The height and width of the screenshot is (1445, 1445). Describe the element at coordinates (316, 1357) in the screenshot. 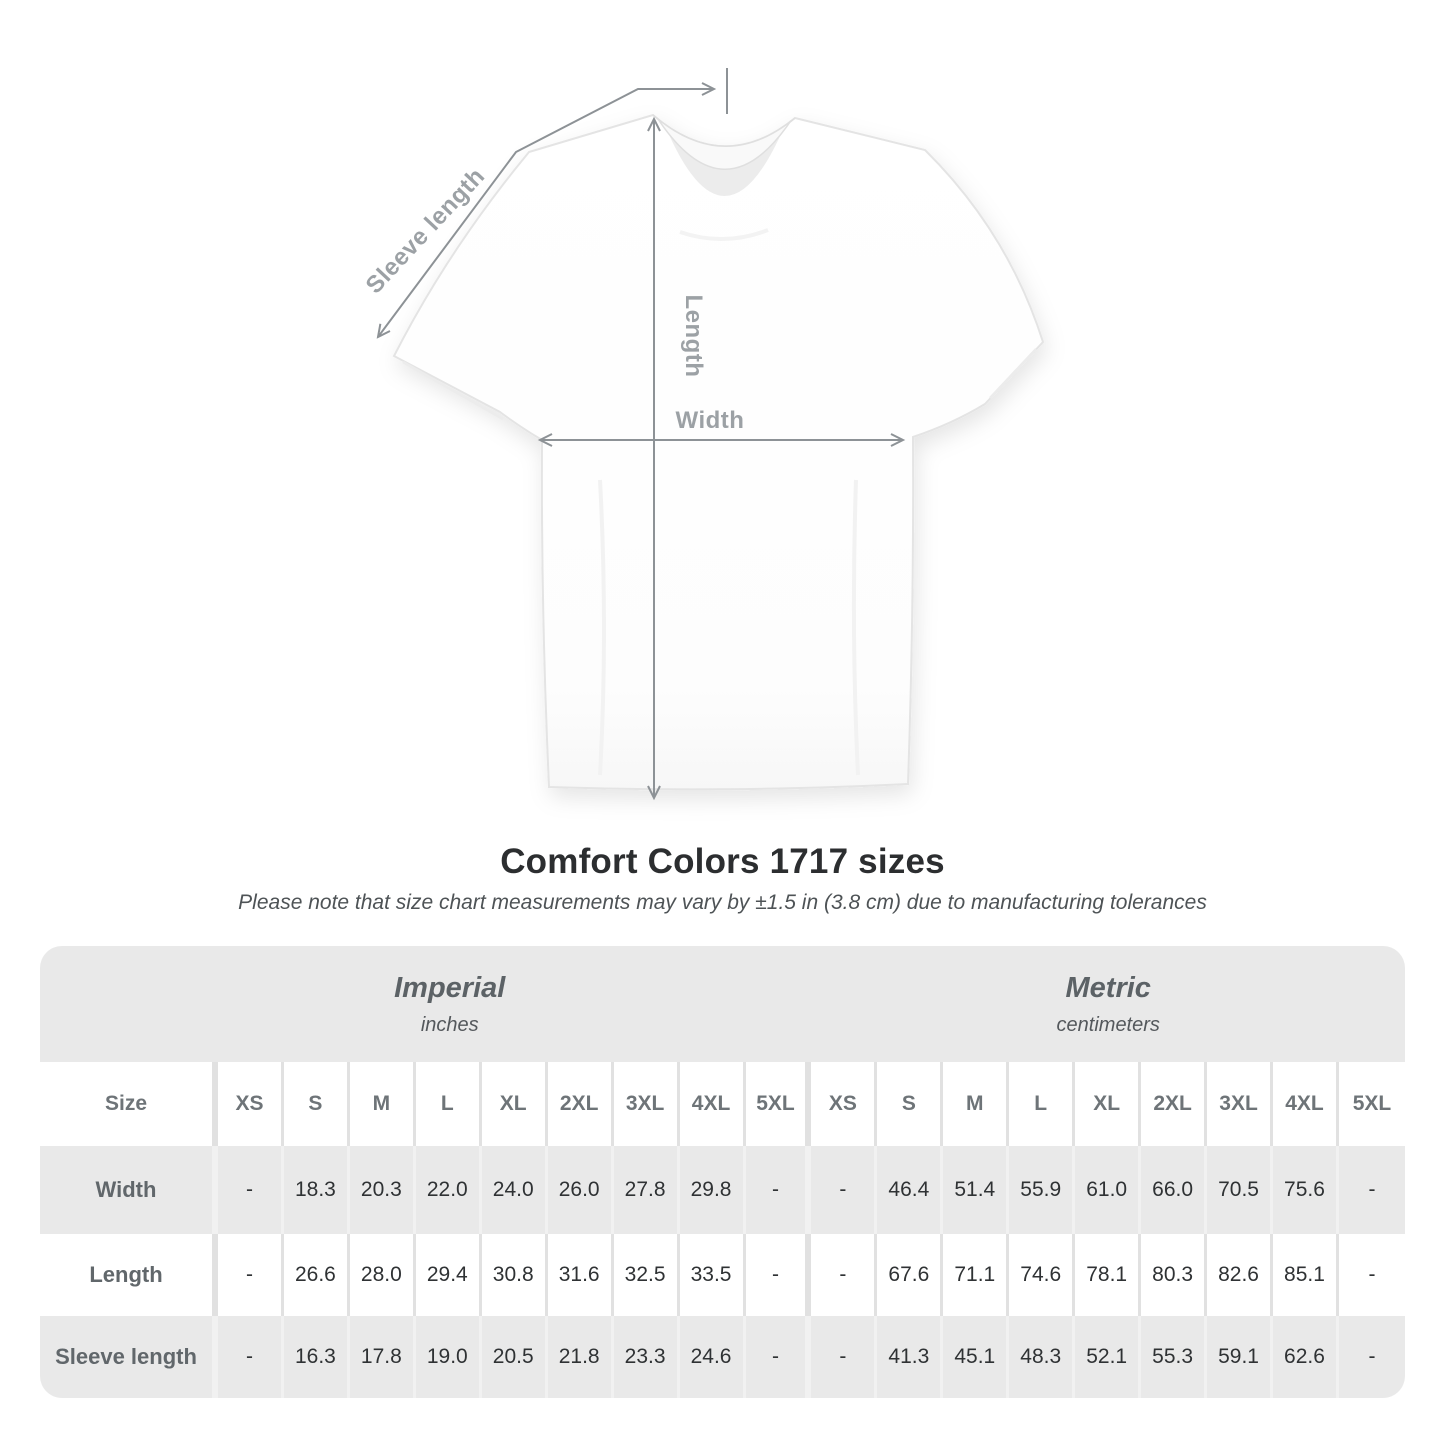

I see `value-imperial-s: 16.3` at that location.